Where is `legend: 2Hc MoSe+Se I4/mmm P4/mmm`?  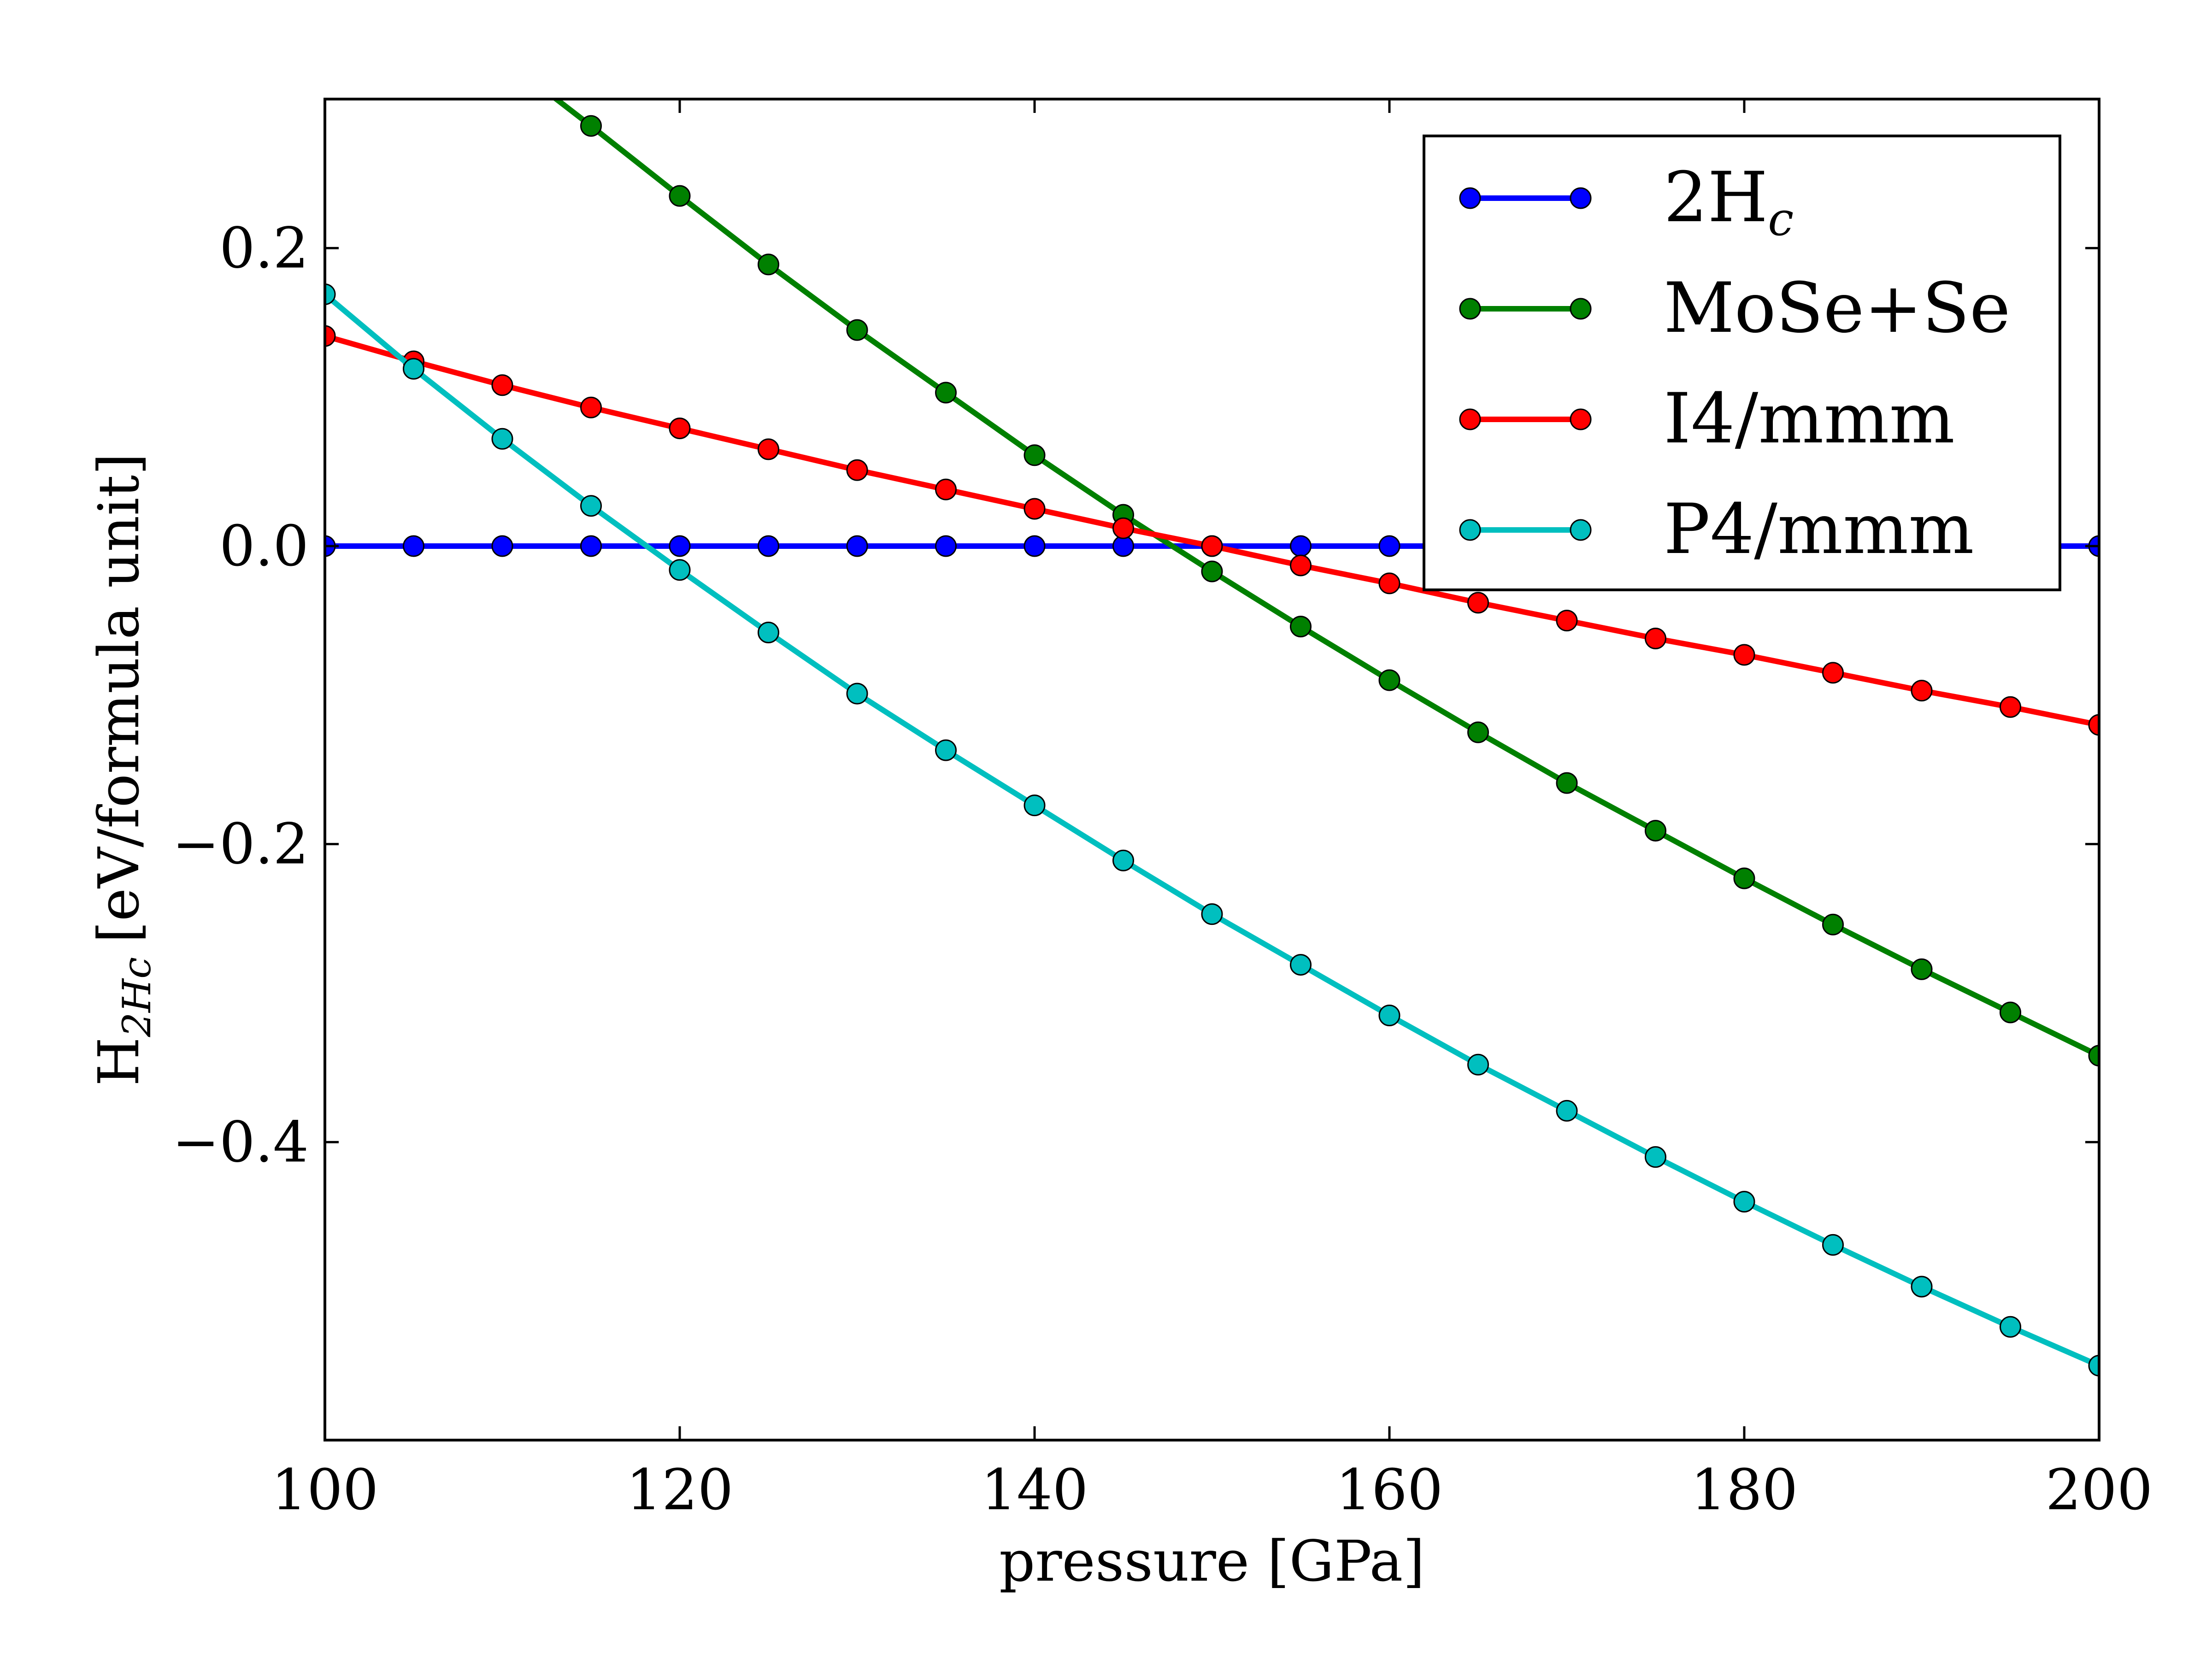
legend: 2Hc MoSe+Se I4/mmm P4/mmm is located at coordinates (1742, 363).